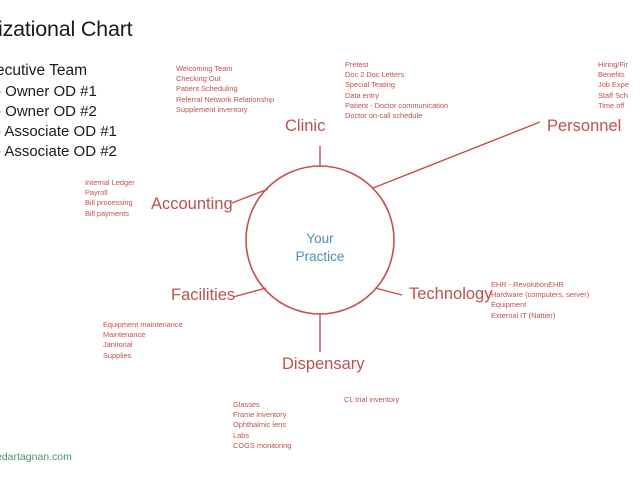 This screenshot has height=480, width=640. I want to click on list-item: COGS monitoring, so click(262, 445).